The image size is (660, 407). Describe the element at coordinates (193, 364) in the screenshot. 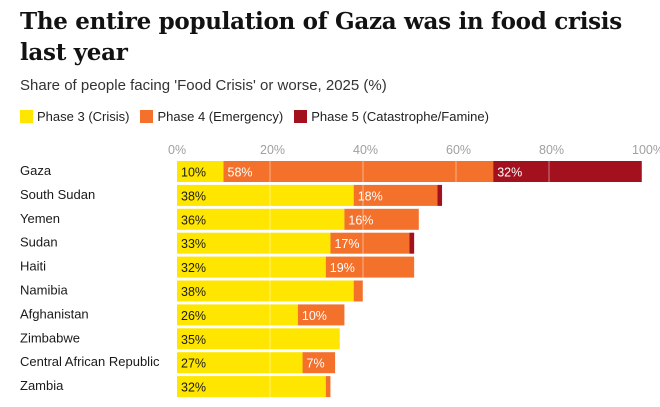

I see `data-label: 27%` at that location.